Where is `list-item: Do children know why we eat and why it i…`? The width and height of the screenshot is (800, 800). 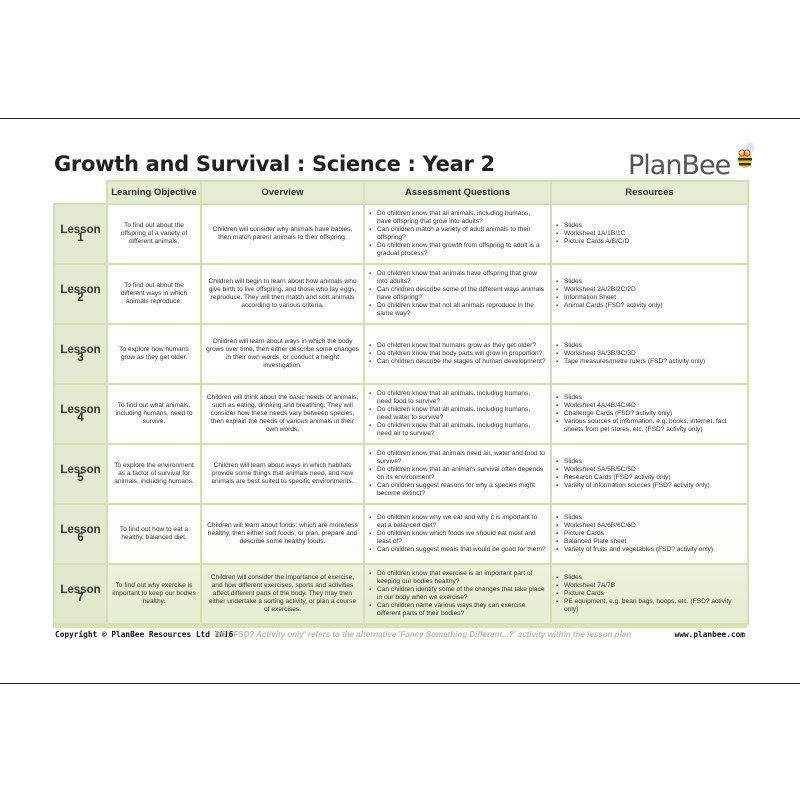 list-item: Do children know why we eat and why it i… is located at coordinates (457, 522).